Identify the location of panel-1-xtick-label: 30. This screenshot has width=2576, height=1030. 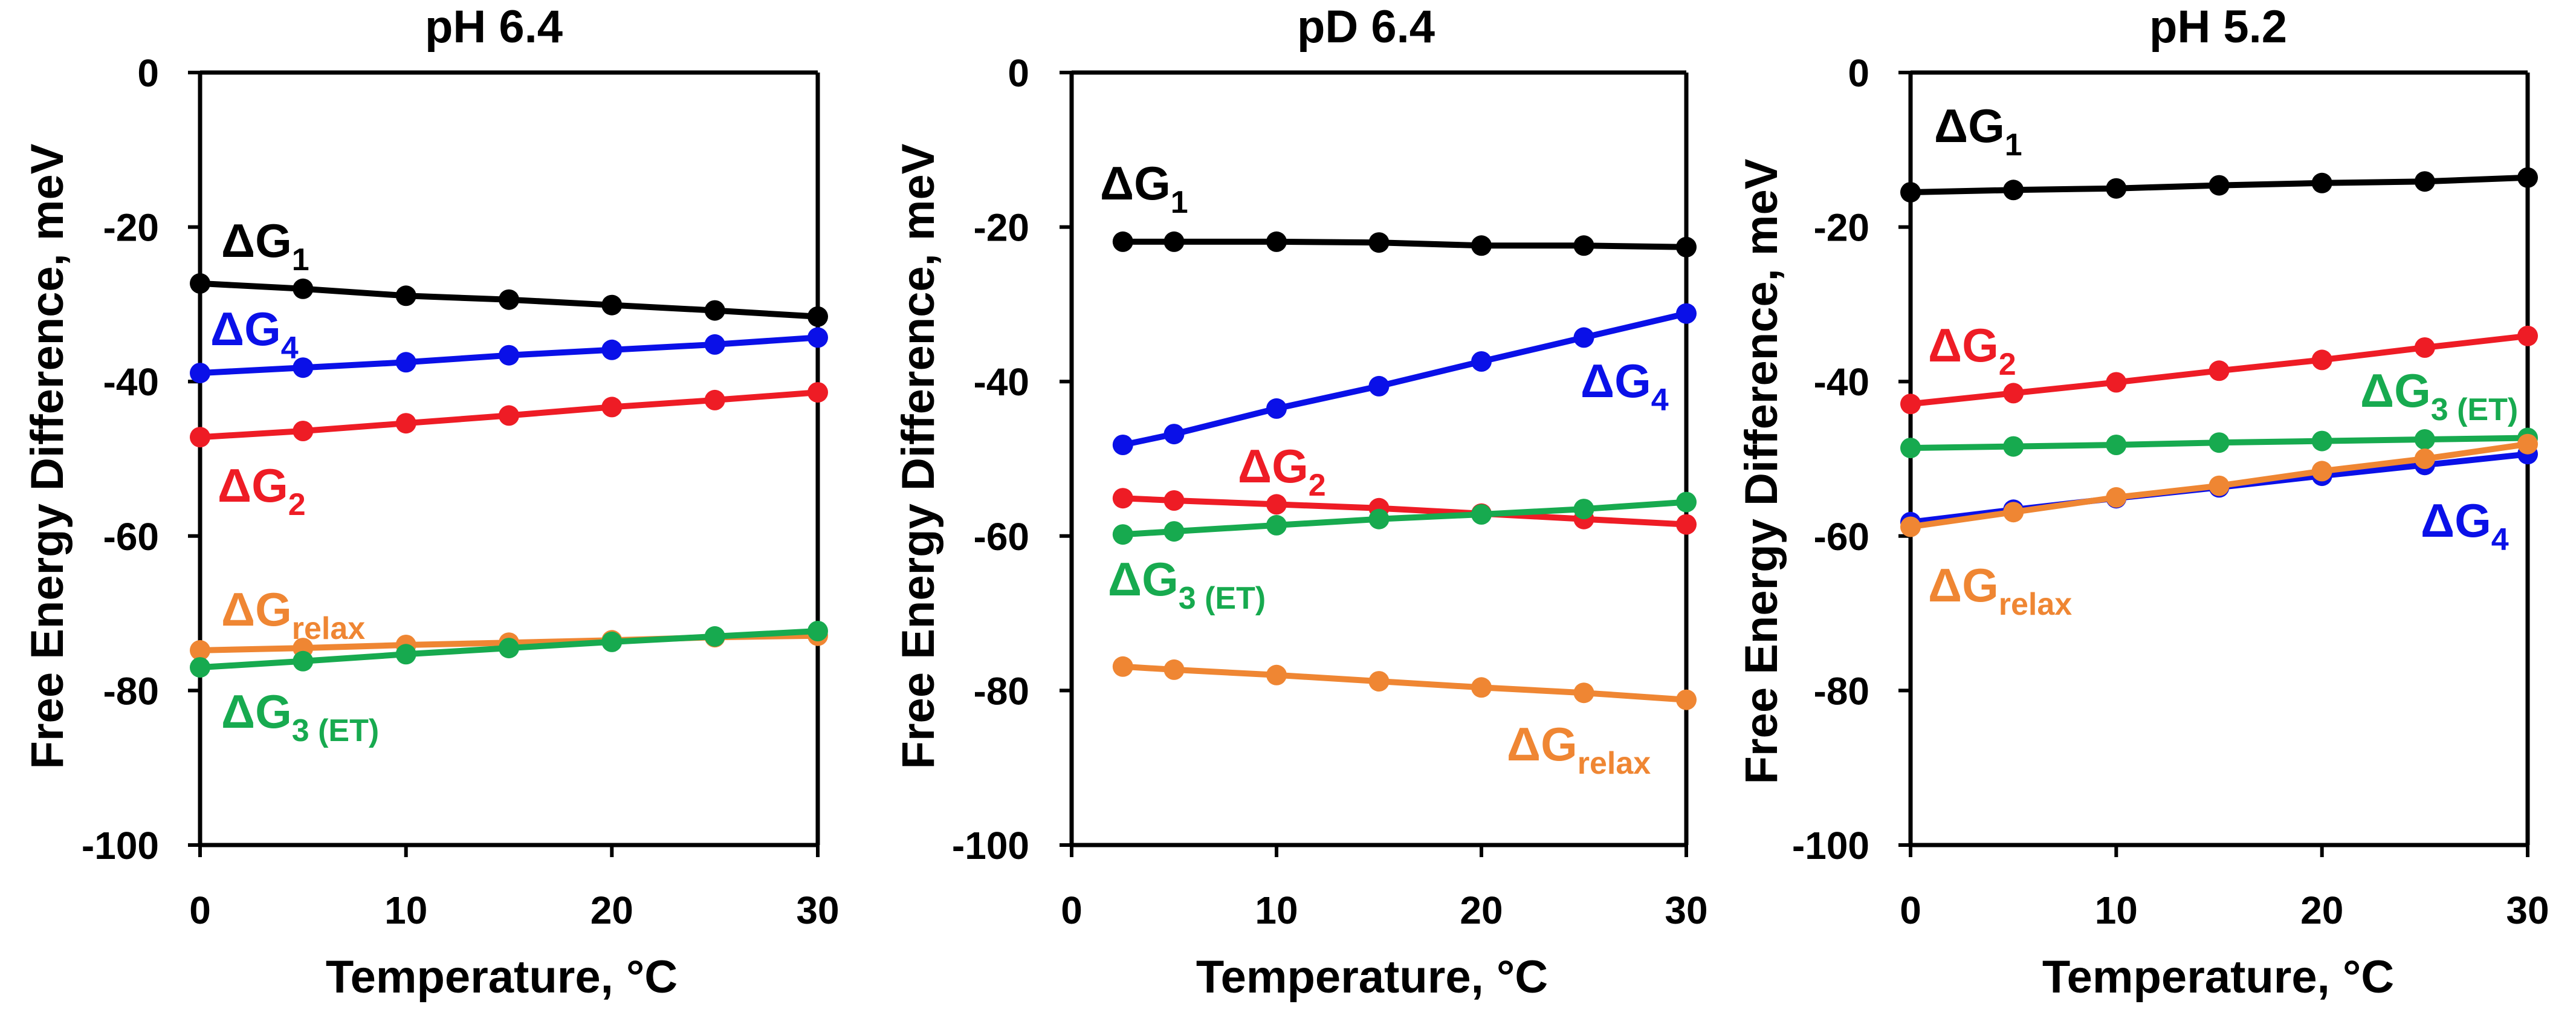
(817, 911).